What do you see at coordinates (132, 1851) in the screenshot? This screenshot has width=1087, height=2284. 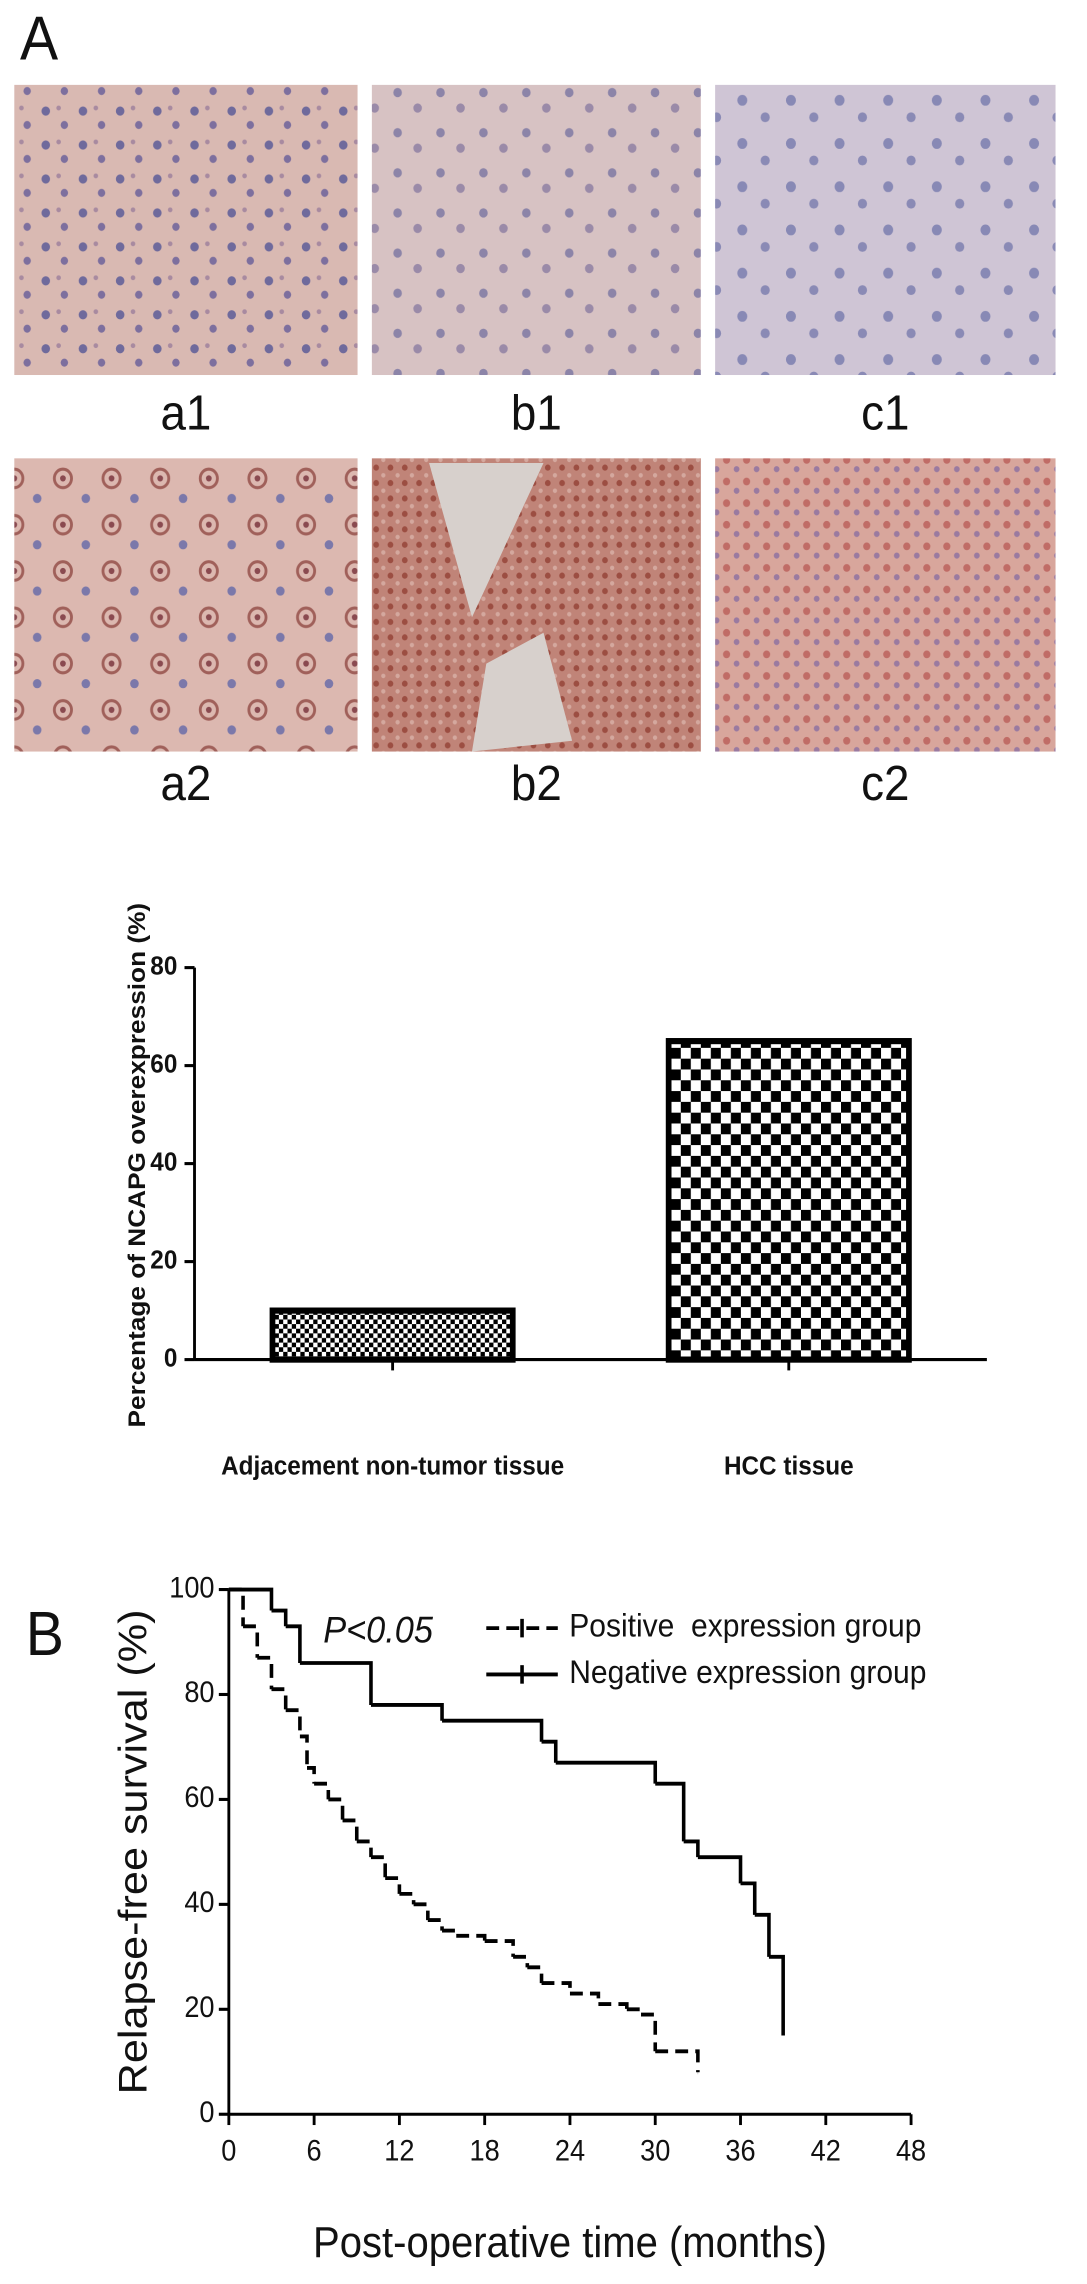 I see `y-axis-label: Relapse-free survival (%)` at bounding box center [132, 1851].